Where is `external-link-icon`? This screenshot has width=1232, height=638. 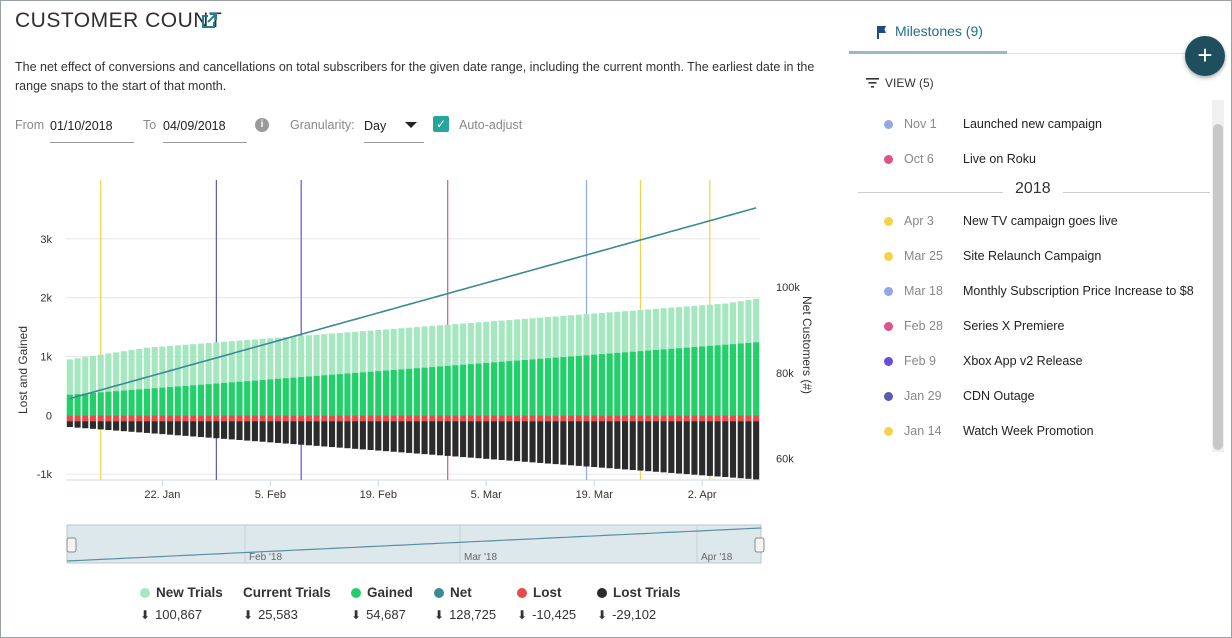 external-link-icon is located at coordinates (209, 21).